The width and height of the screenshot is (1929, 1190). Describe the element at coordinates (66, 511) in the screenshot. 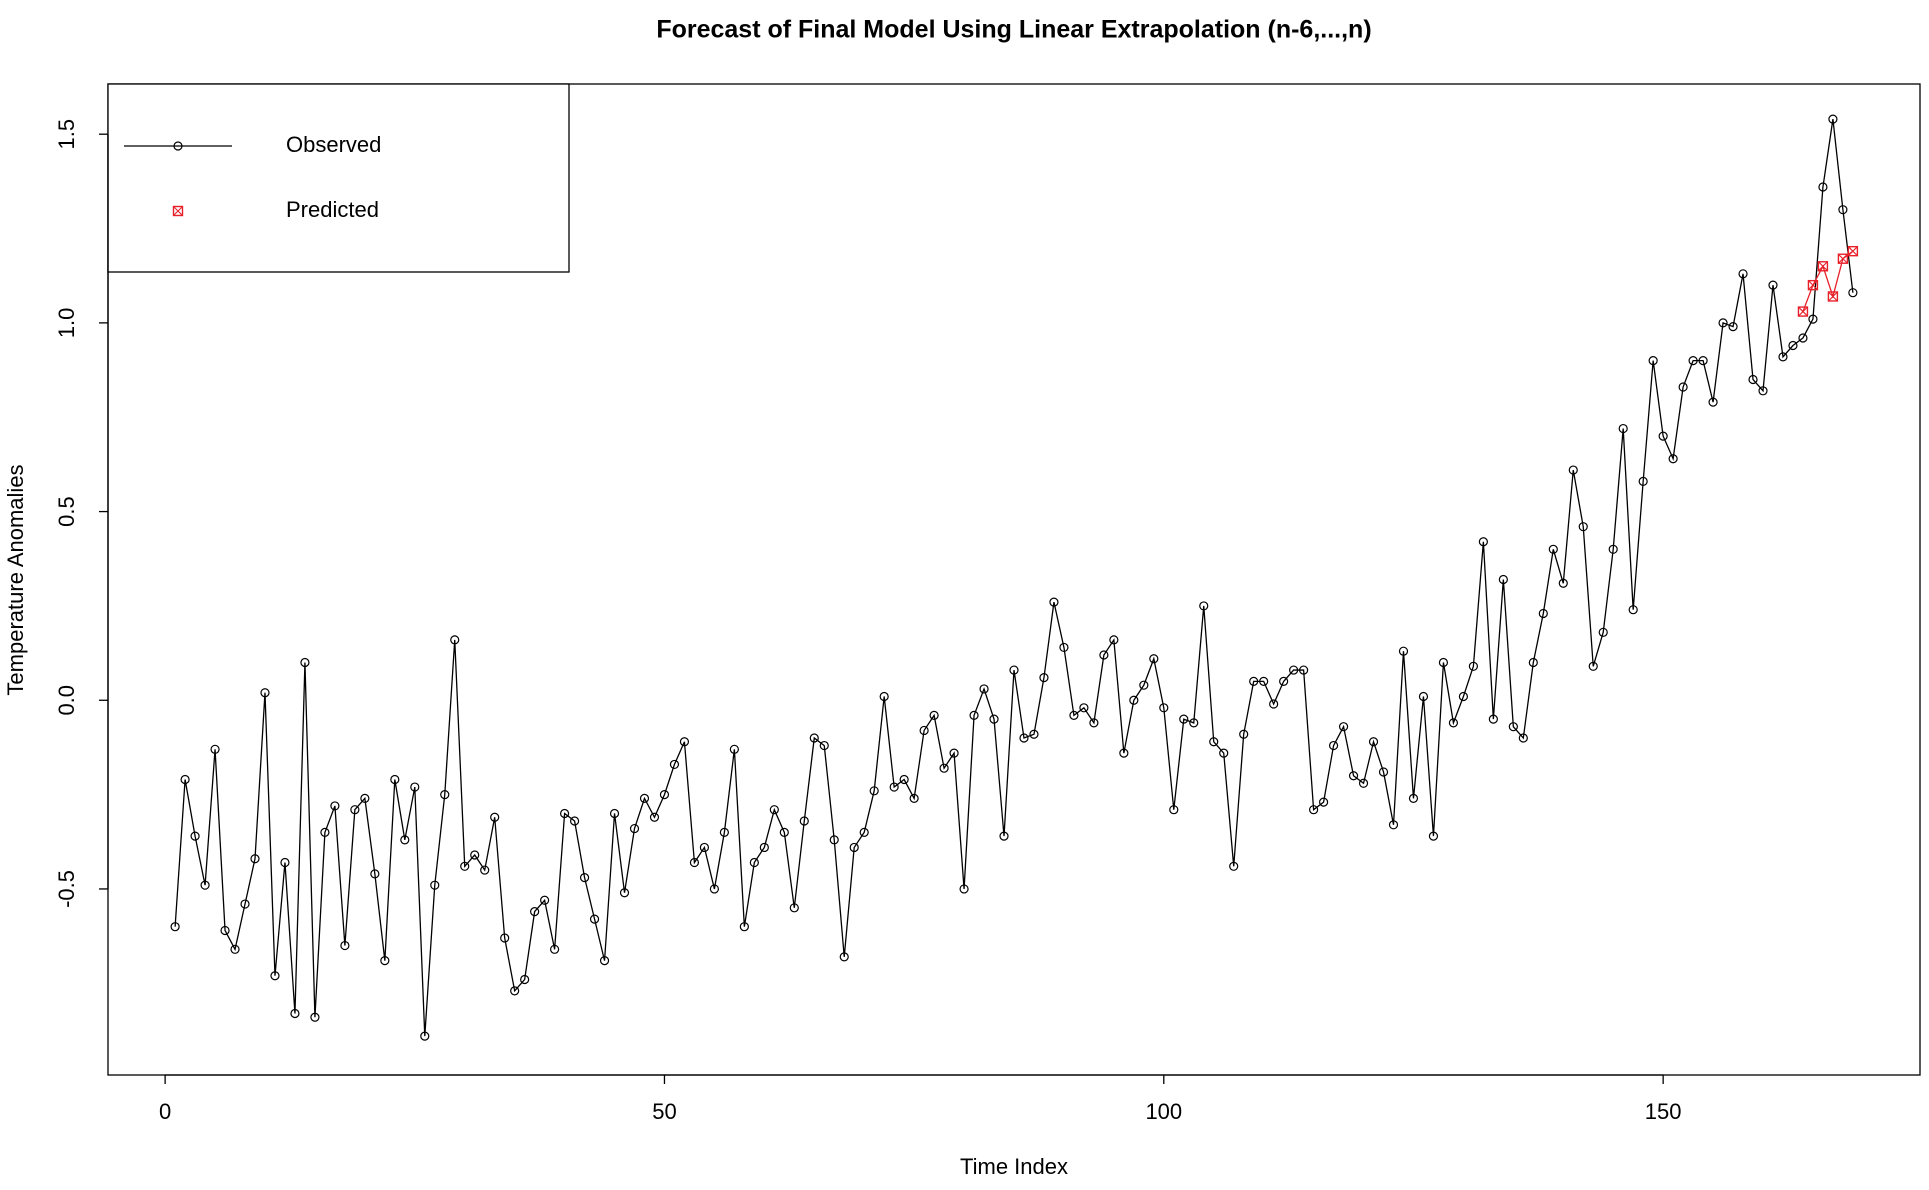

I see `y-tick-label: 0.5` at that location.